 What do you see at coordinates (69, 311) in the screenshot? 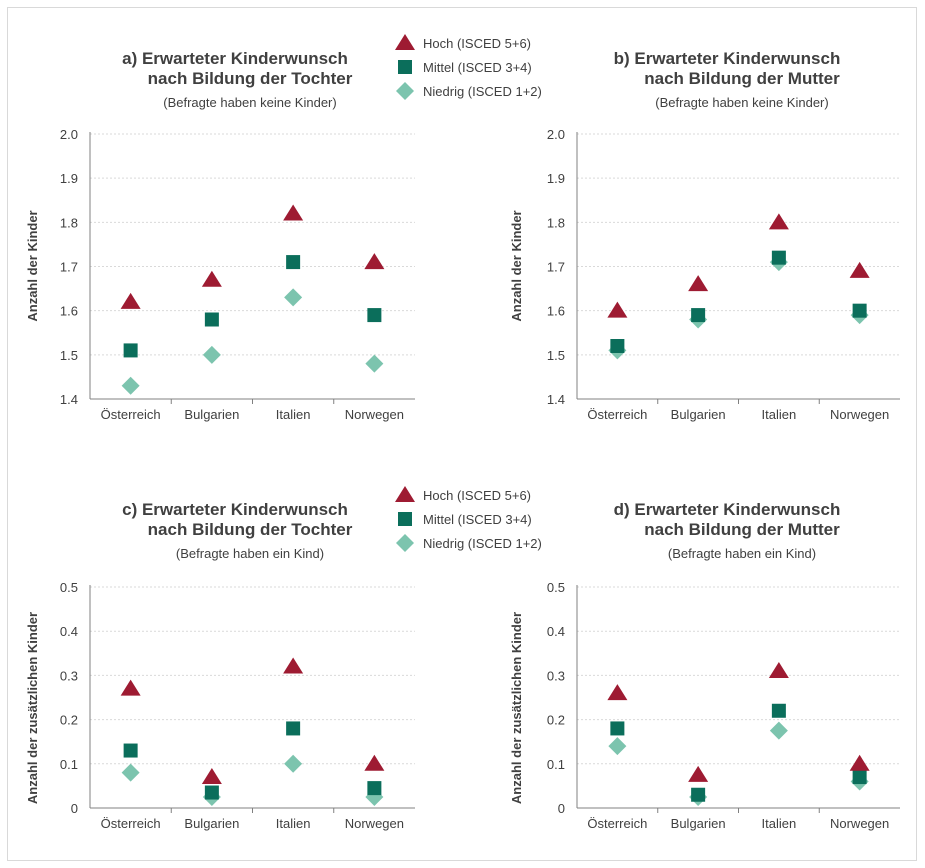
I see `y-tick-label: 1.6` at bounding box center [69, 311].